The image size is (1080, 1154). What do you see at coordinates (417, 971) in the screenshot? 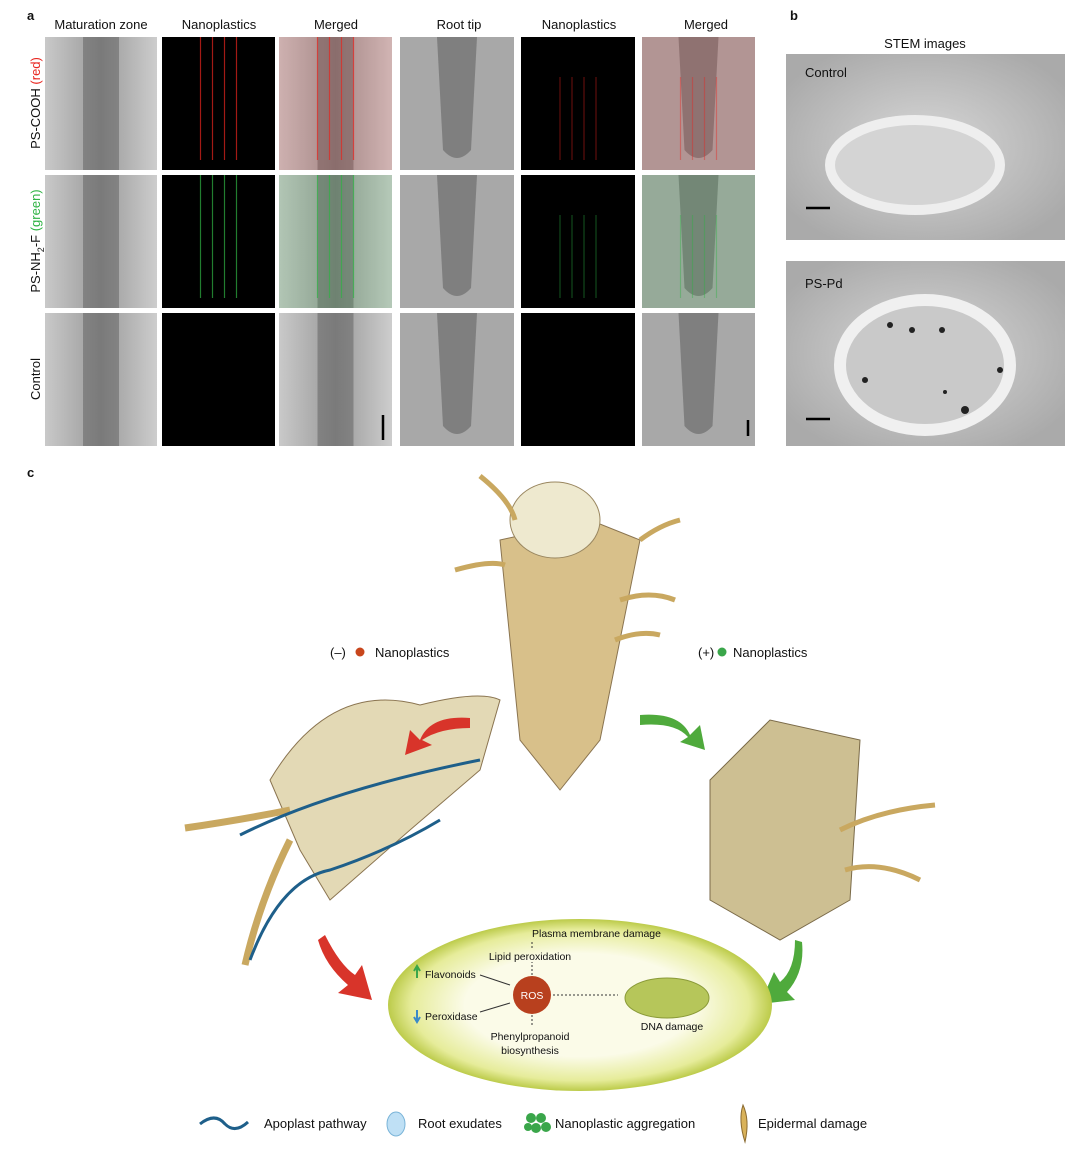
I see `up-arrow` at bounding box center [417, 971].